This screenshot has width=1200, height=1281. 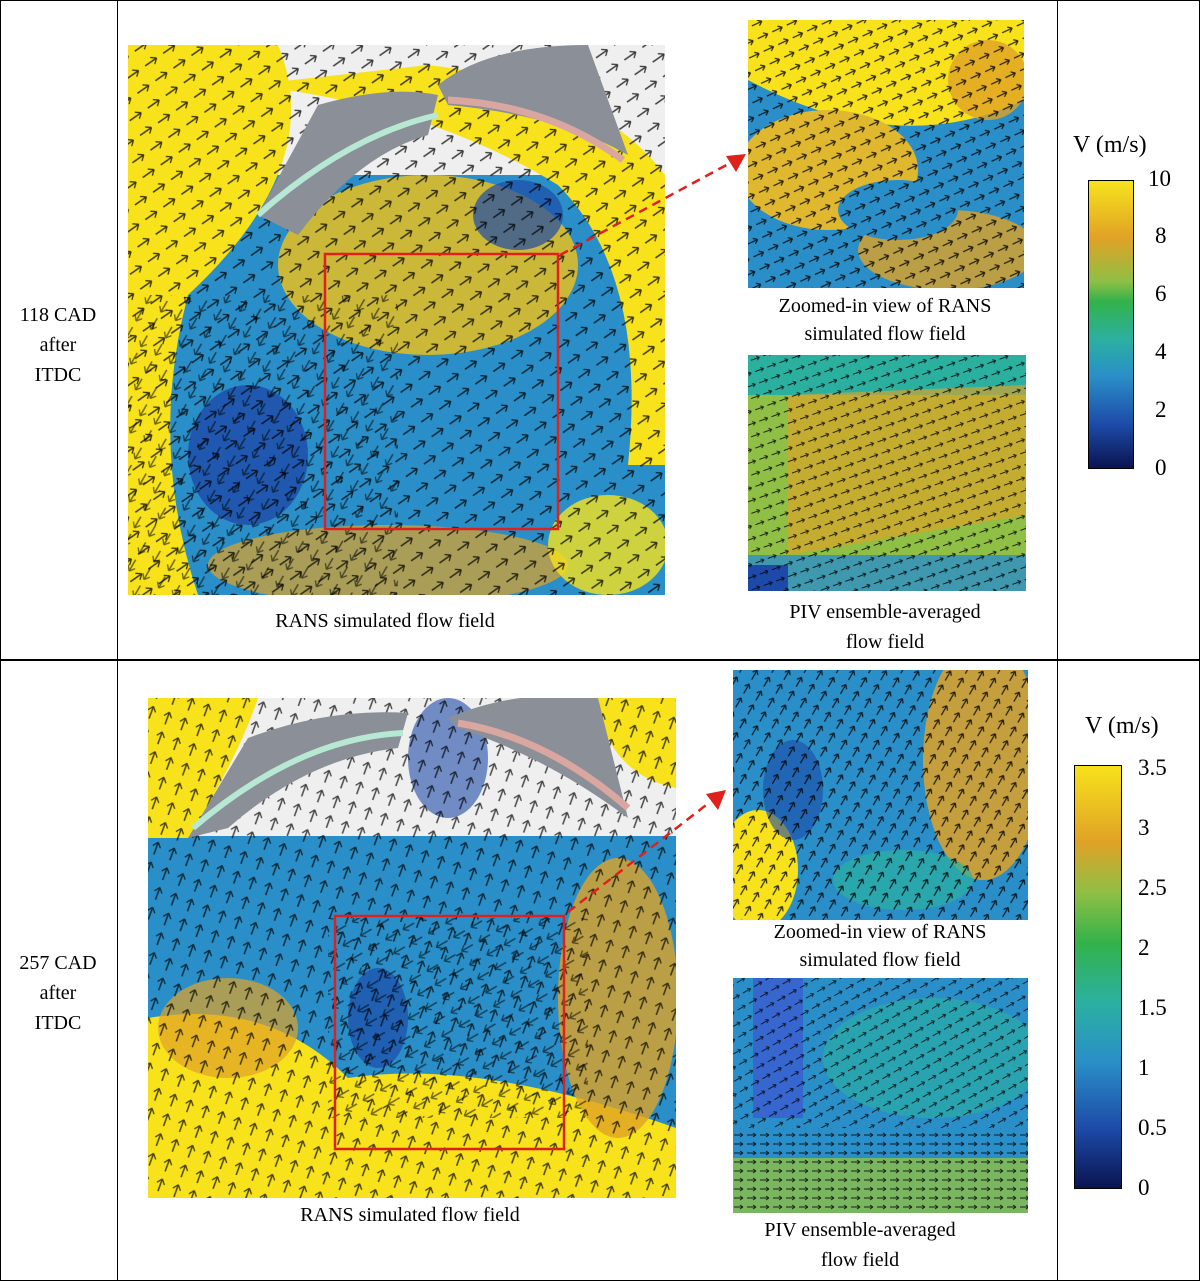 I want to click on column-divider-left, so click(x=117, y=640).